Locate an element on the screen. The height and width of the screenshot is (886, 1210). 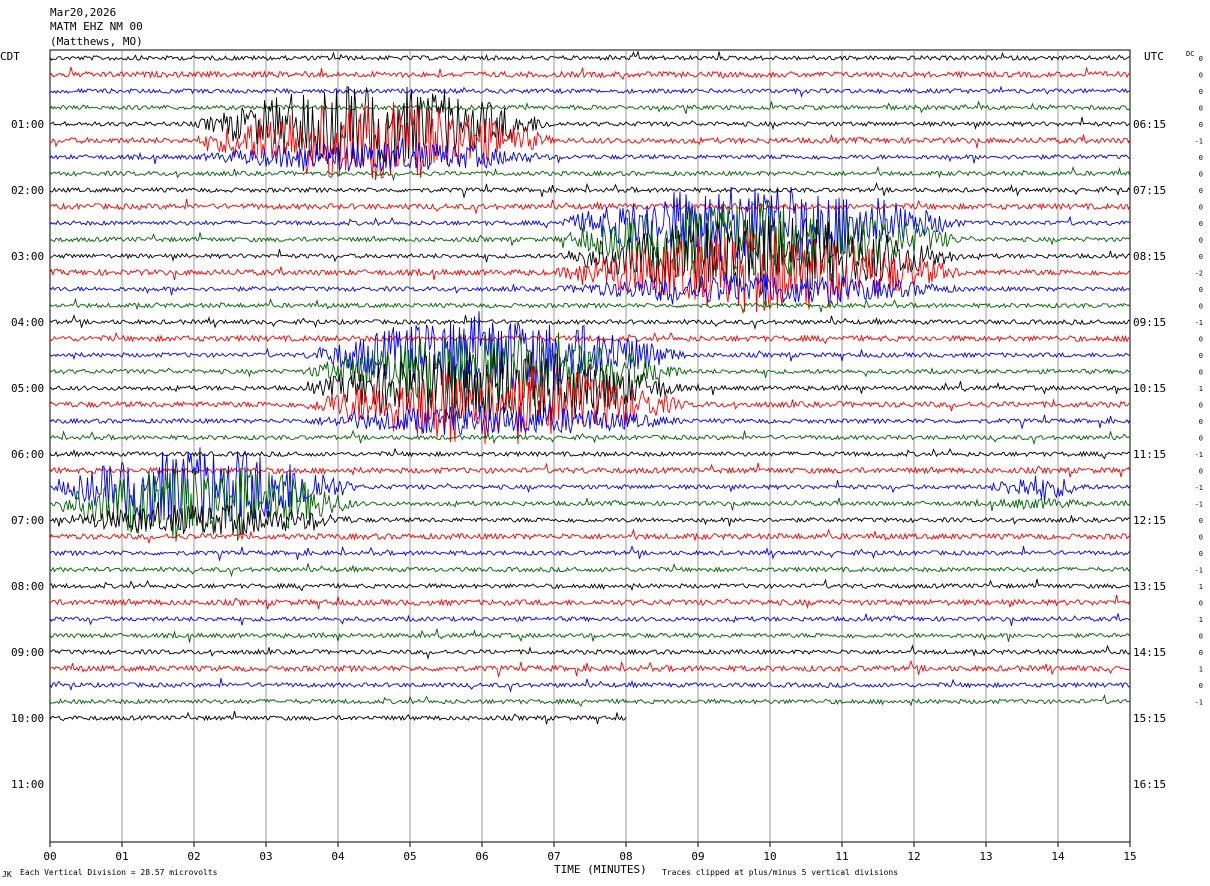
x-tick-label: 13 is located at coordinates (985, 856).